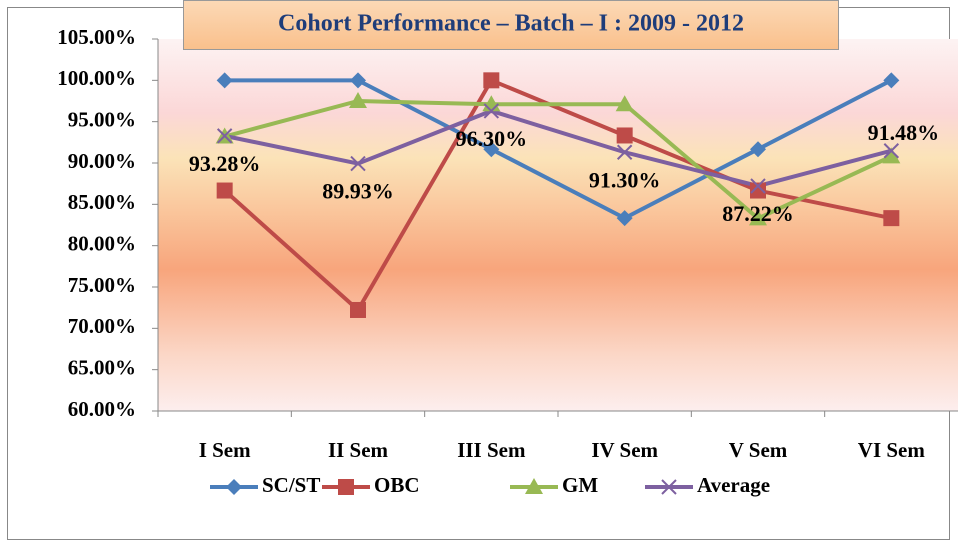 This screenshot has width=958, height=553. I want to click on data-label: 87.22%, so click(758, 213).